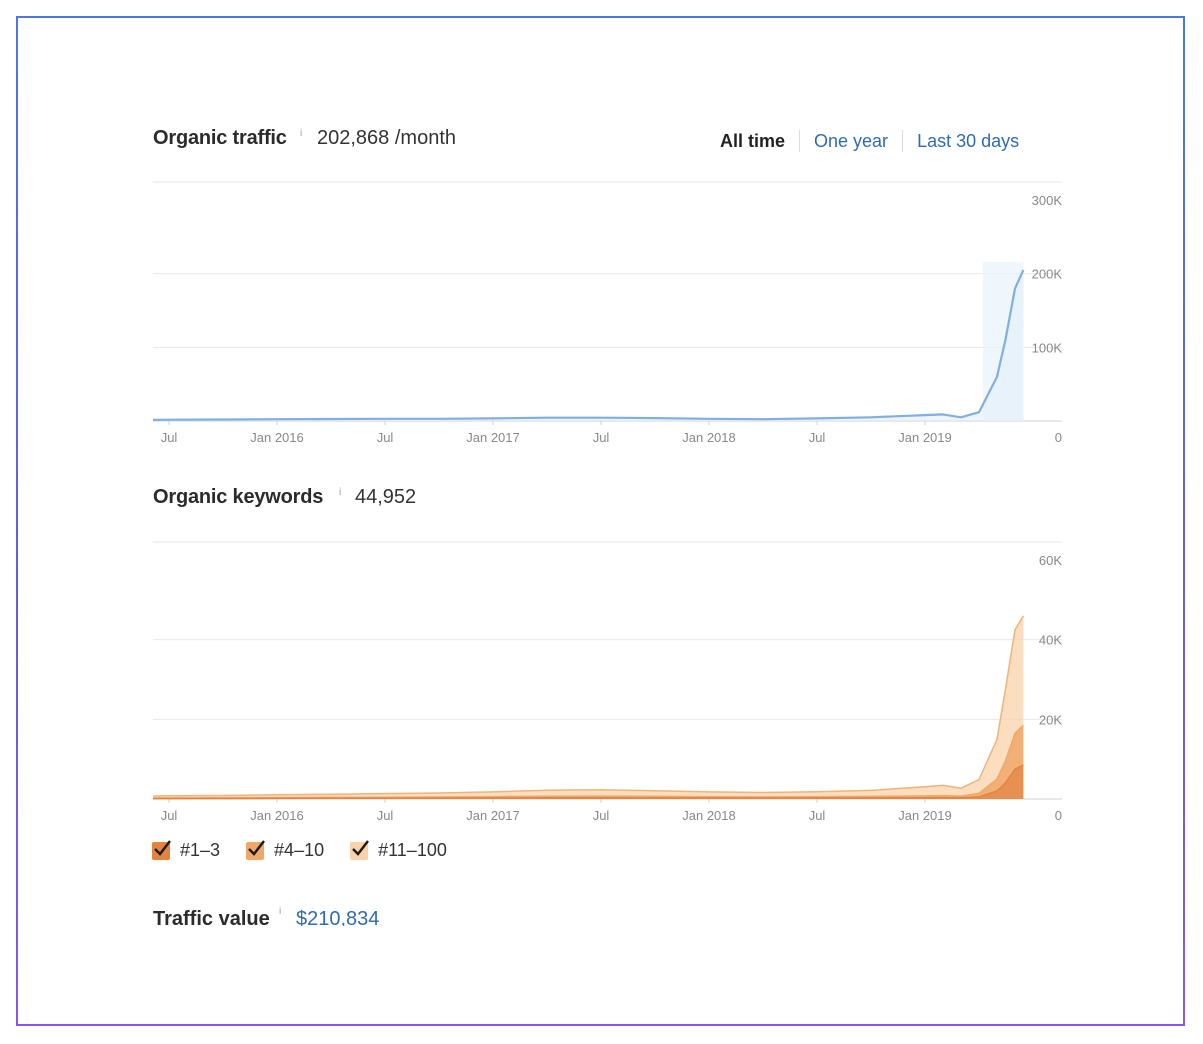  Describe the element at coordinates (1058, 437) in the screenshot. I see `traffic-y-tick-label: 0` at that location.